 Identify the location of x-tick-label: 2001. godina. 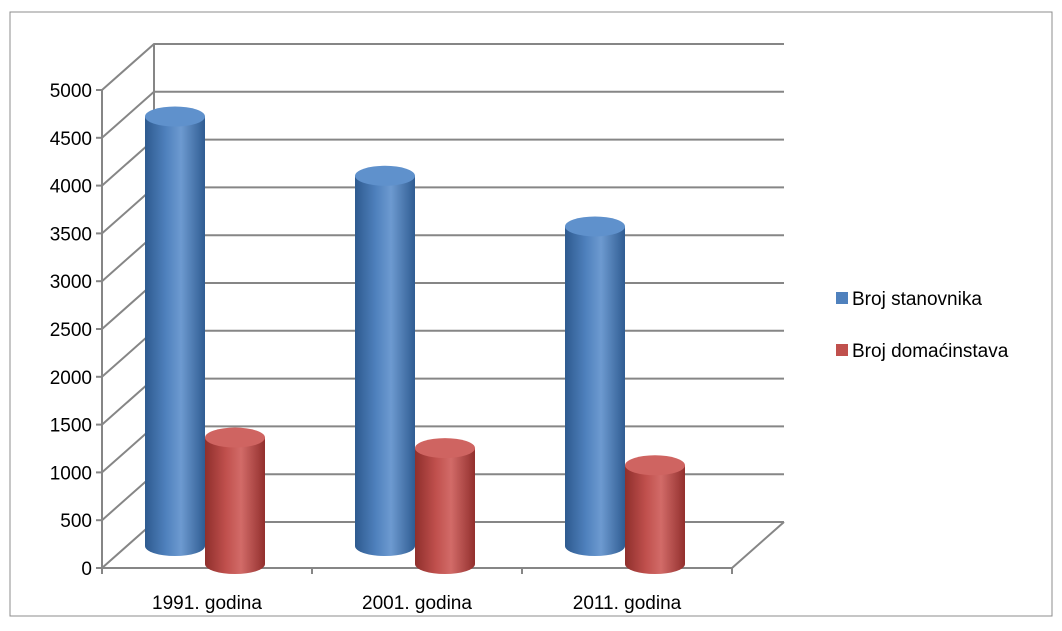
(417, 603).